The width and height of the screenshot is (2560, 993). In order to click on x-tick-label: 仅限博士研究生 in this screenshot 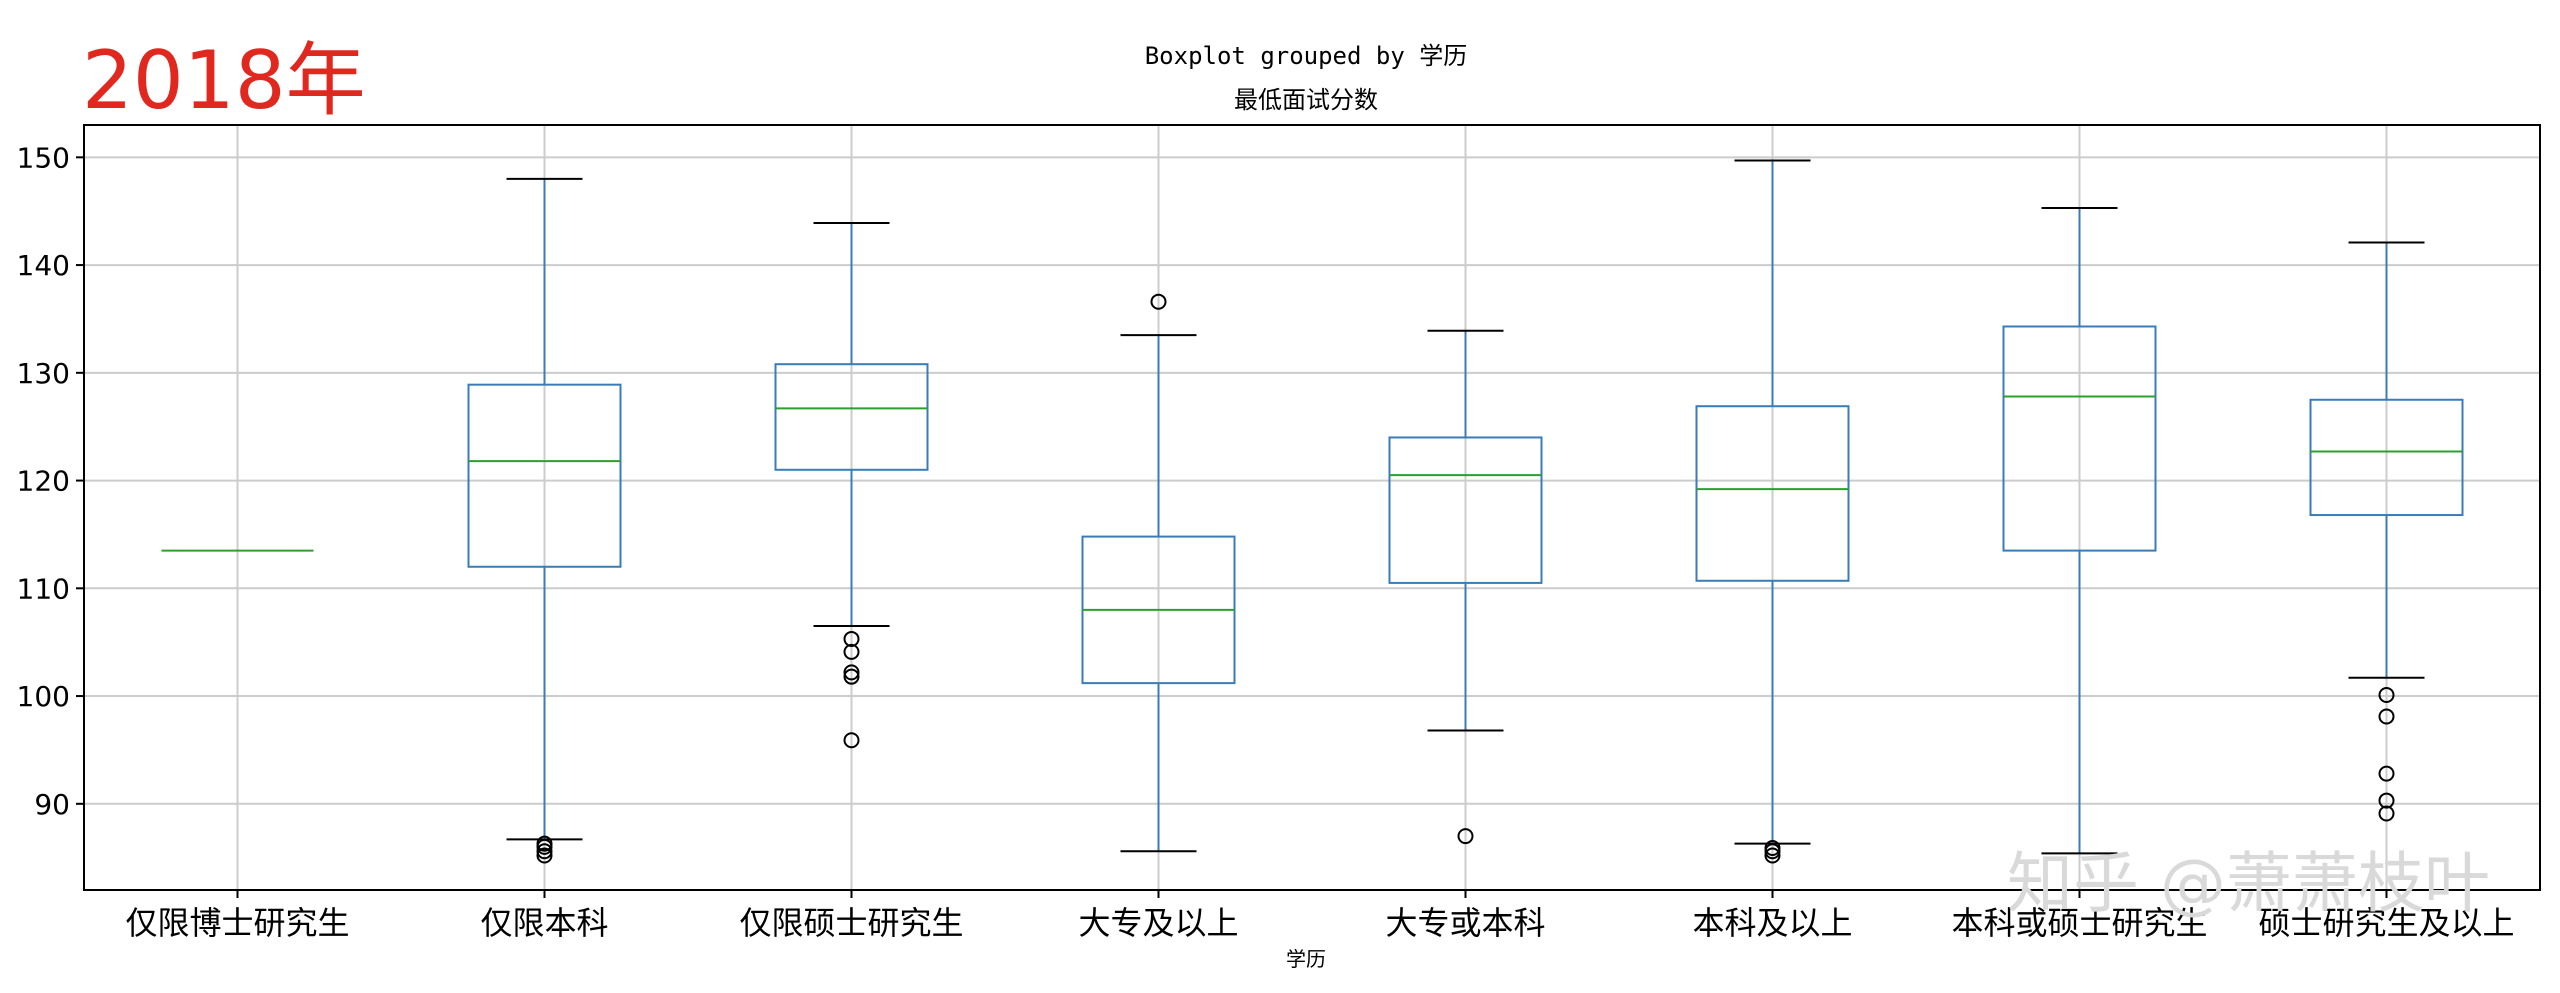, I will do `click(237, 923)`.